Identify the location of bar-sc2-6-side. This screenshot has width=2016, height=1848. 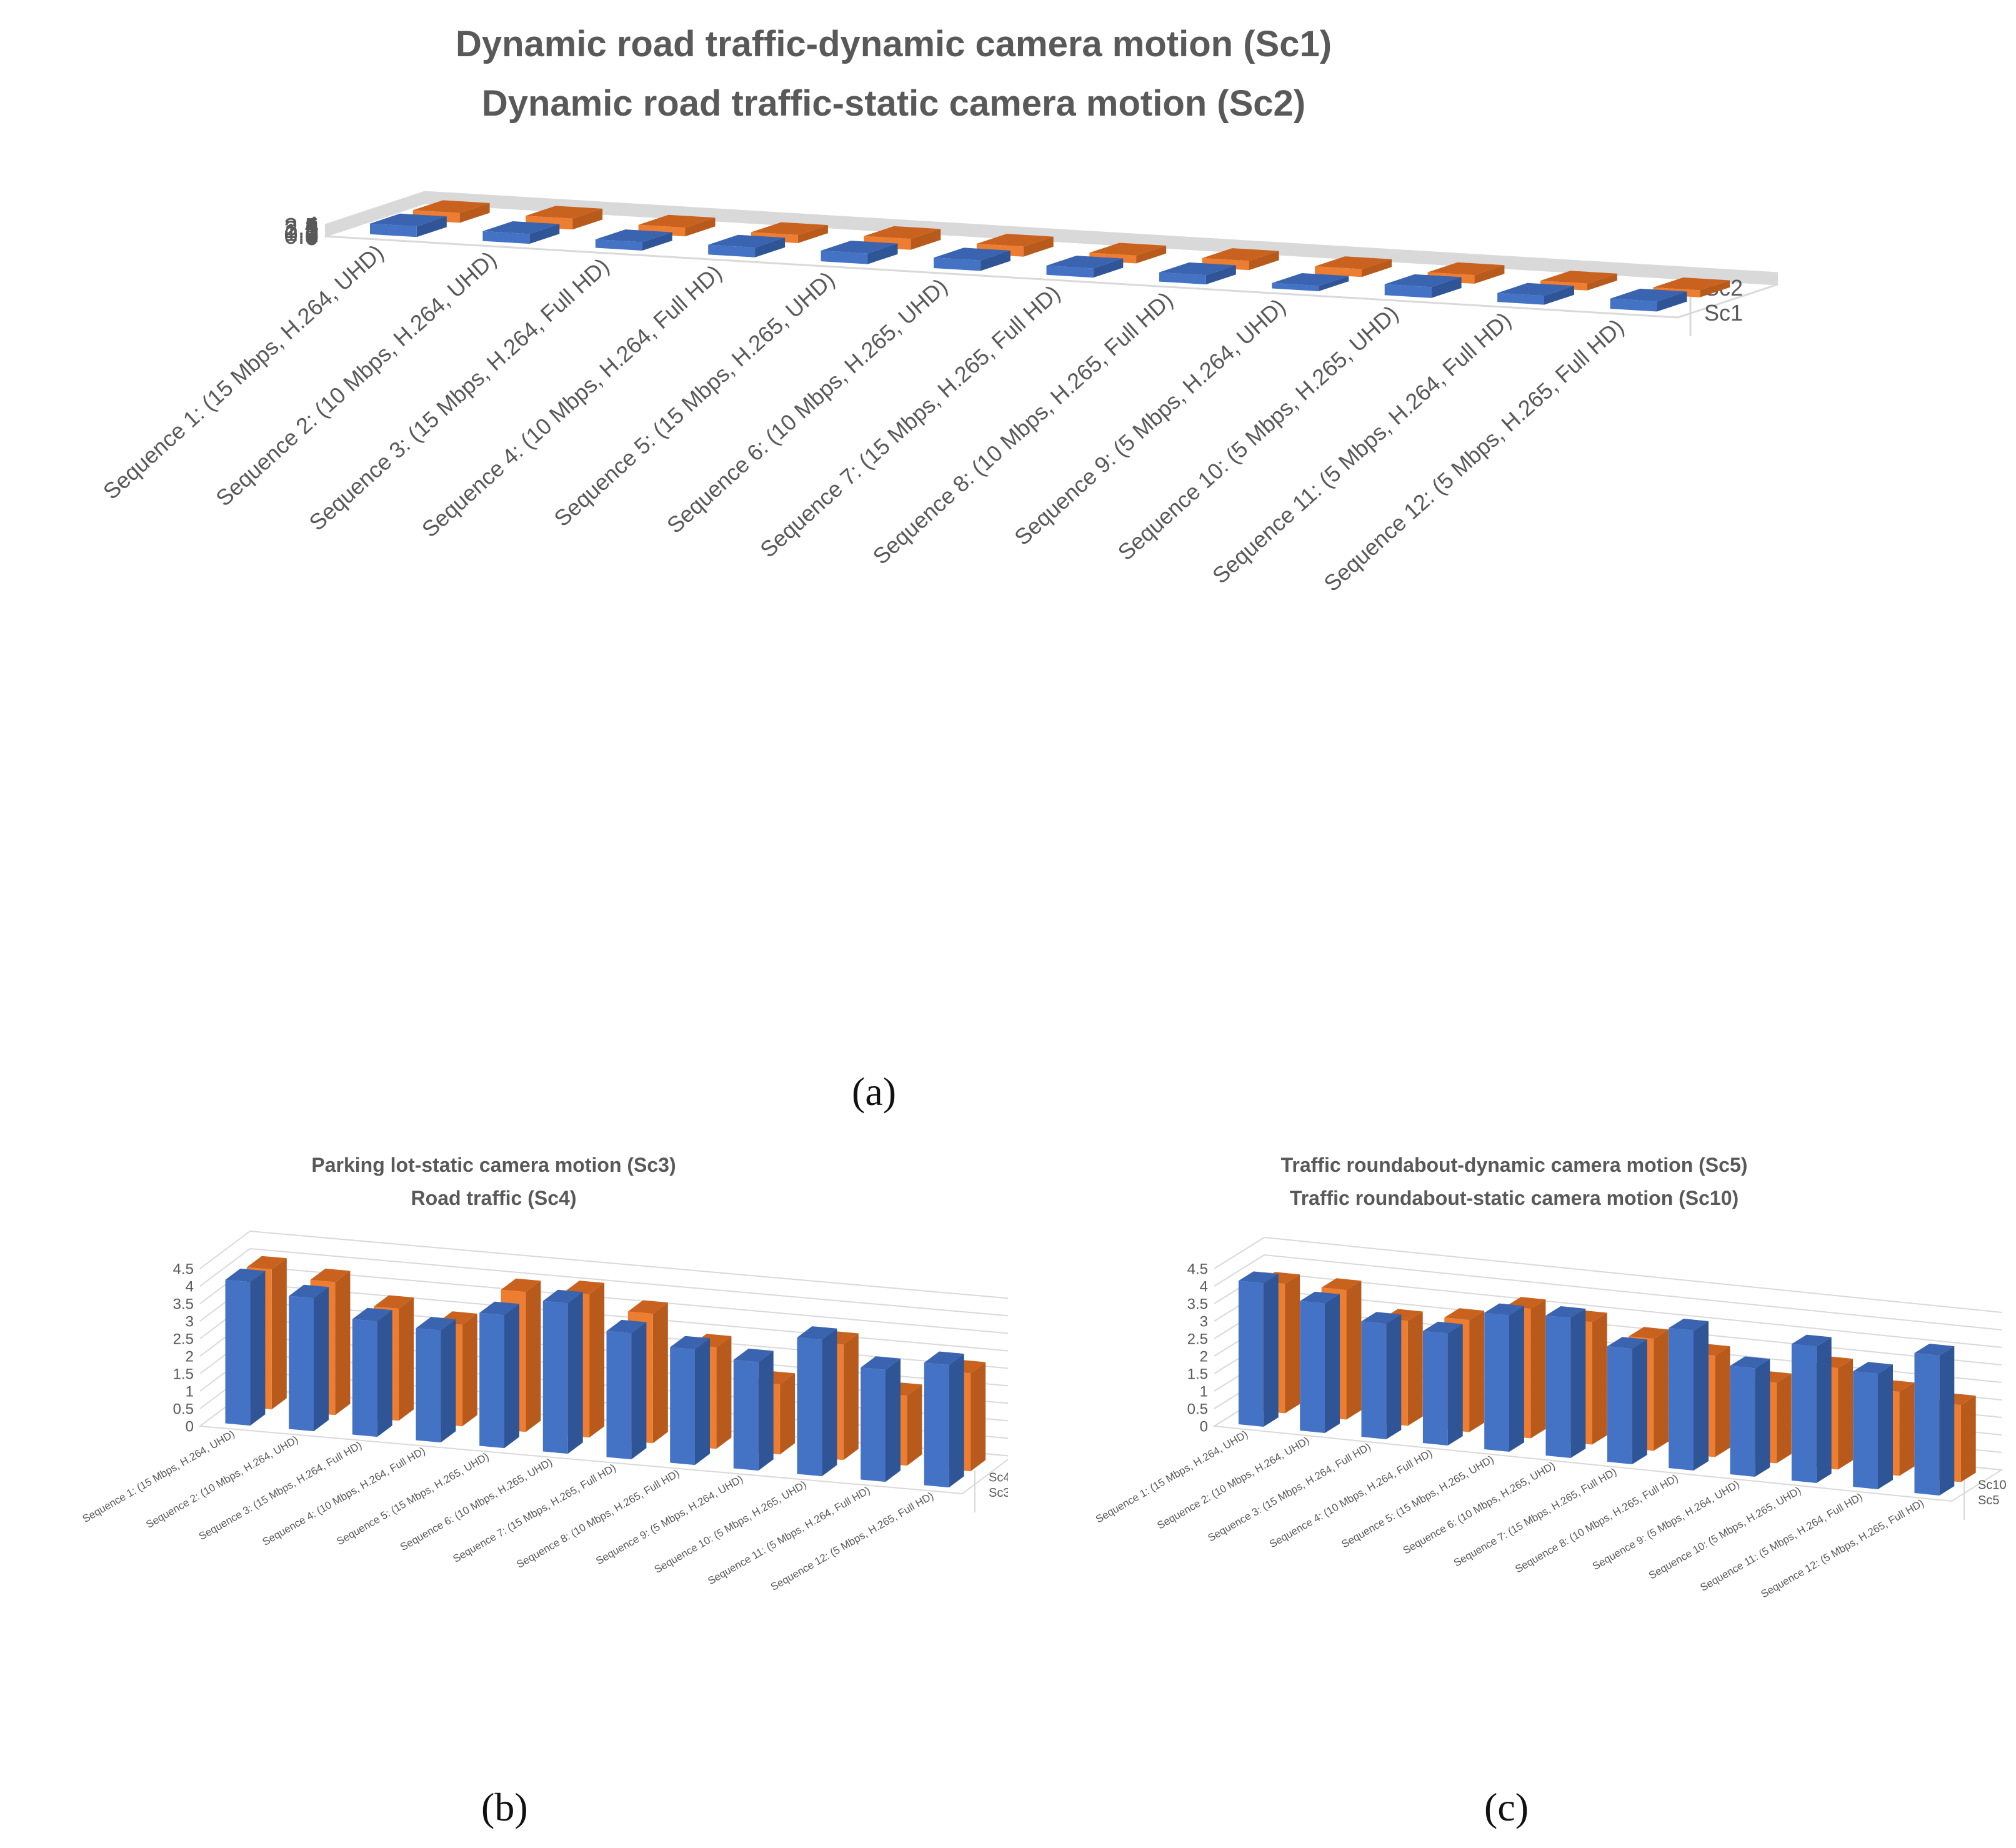
(1038, 246).